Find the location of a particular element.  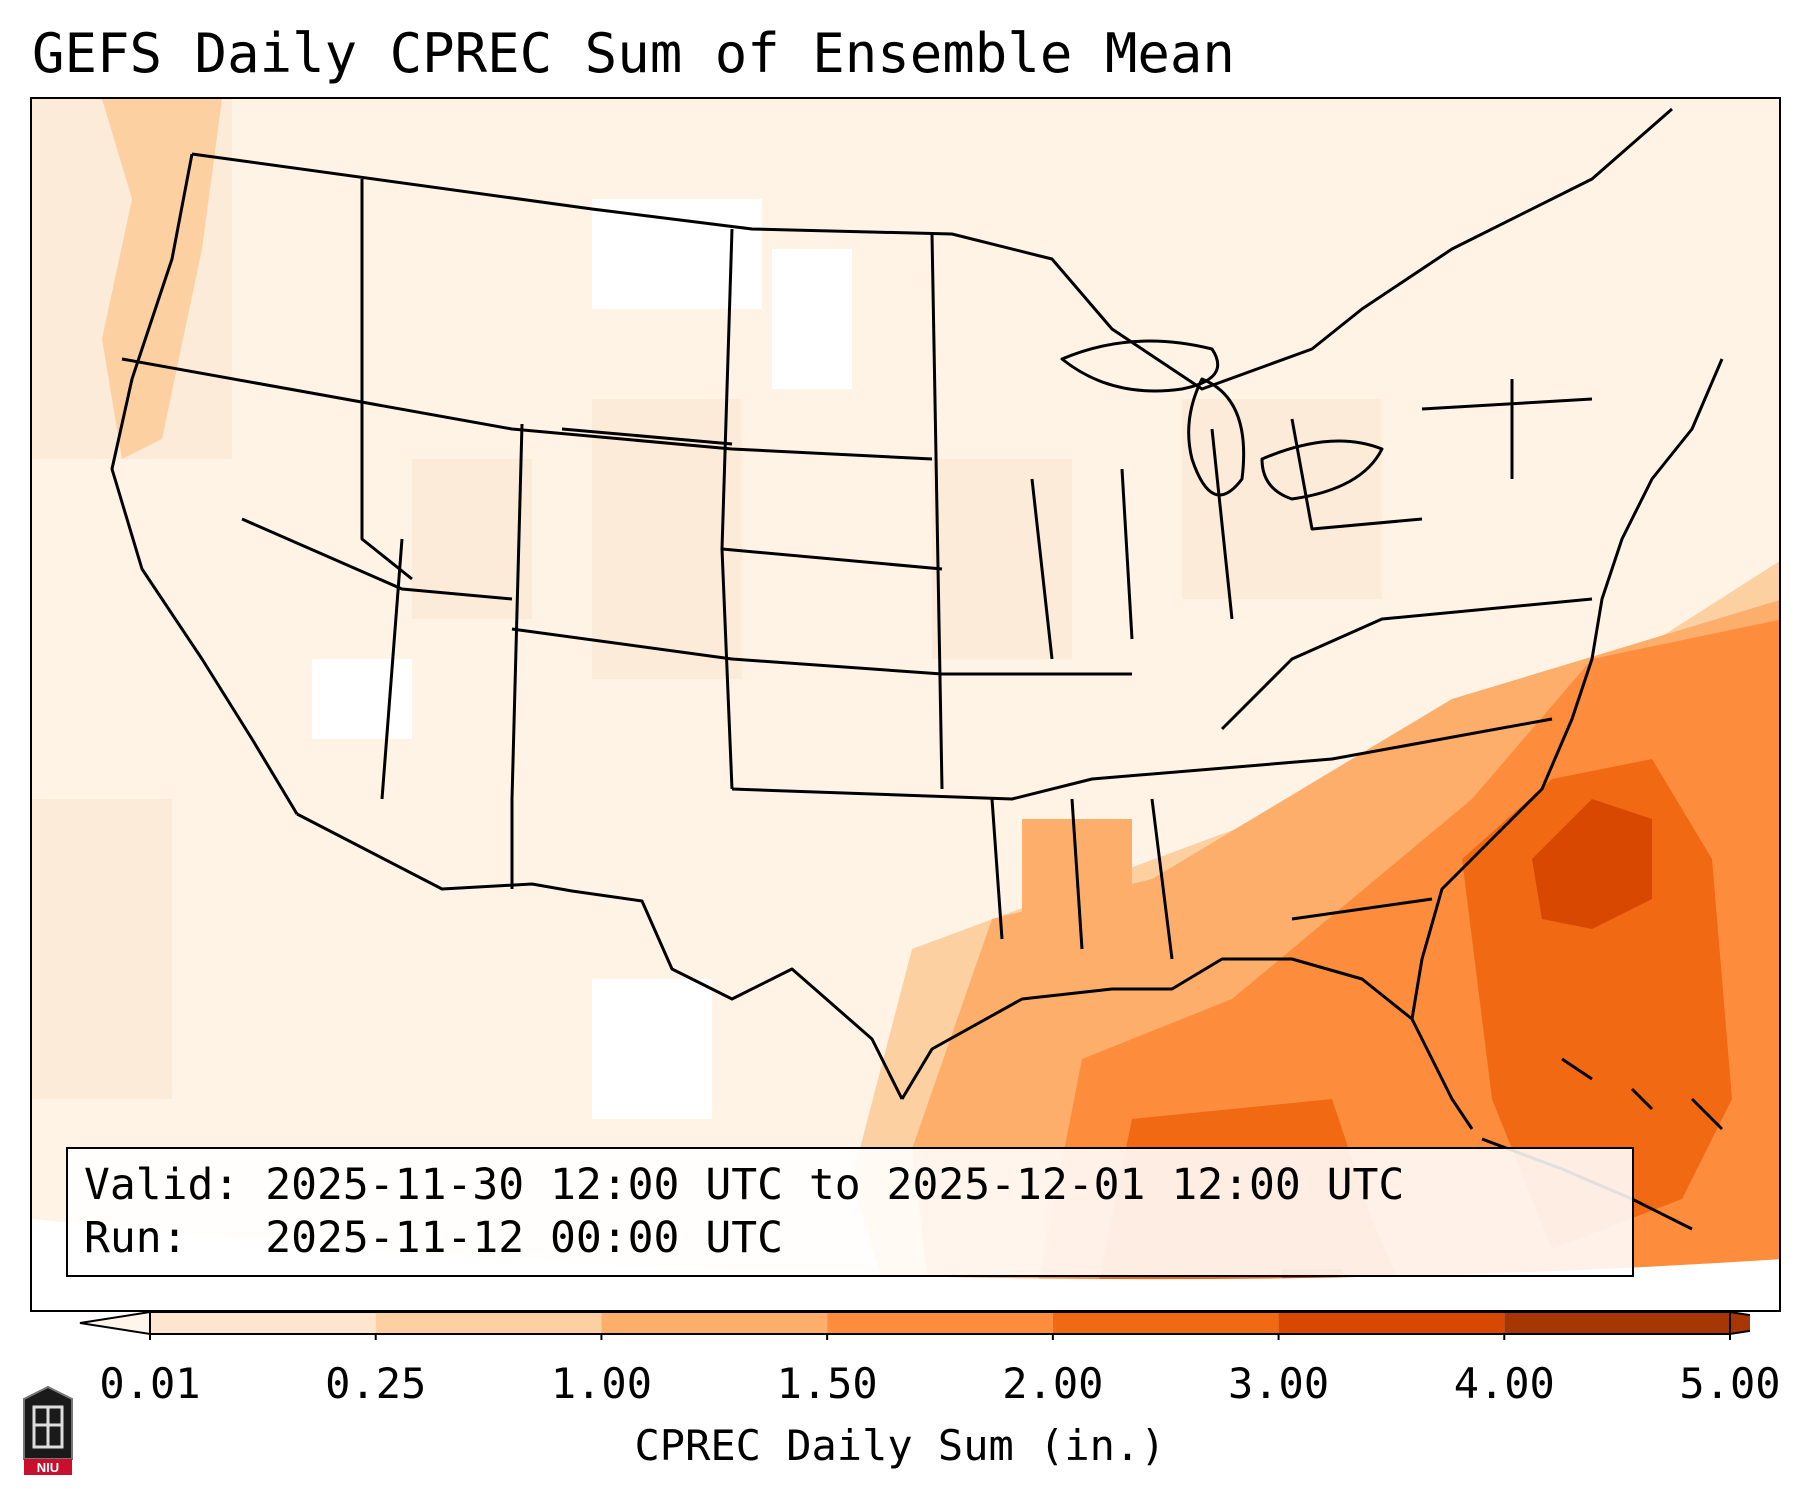

niu-logo-icon: NIU is located at coordinates (48, 1430).